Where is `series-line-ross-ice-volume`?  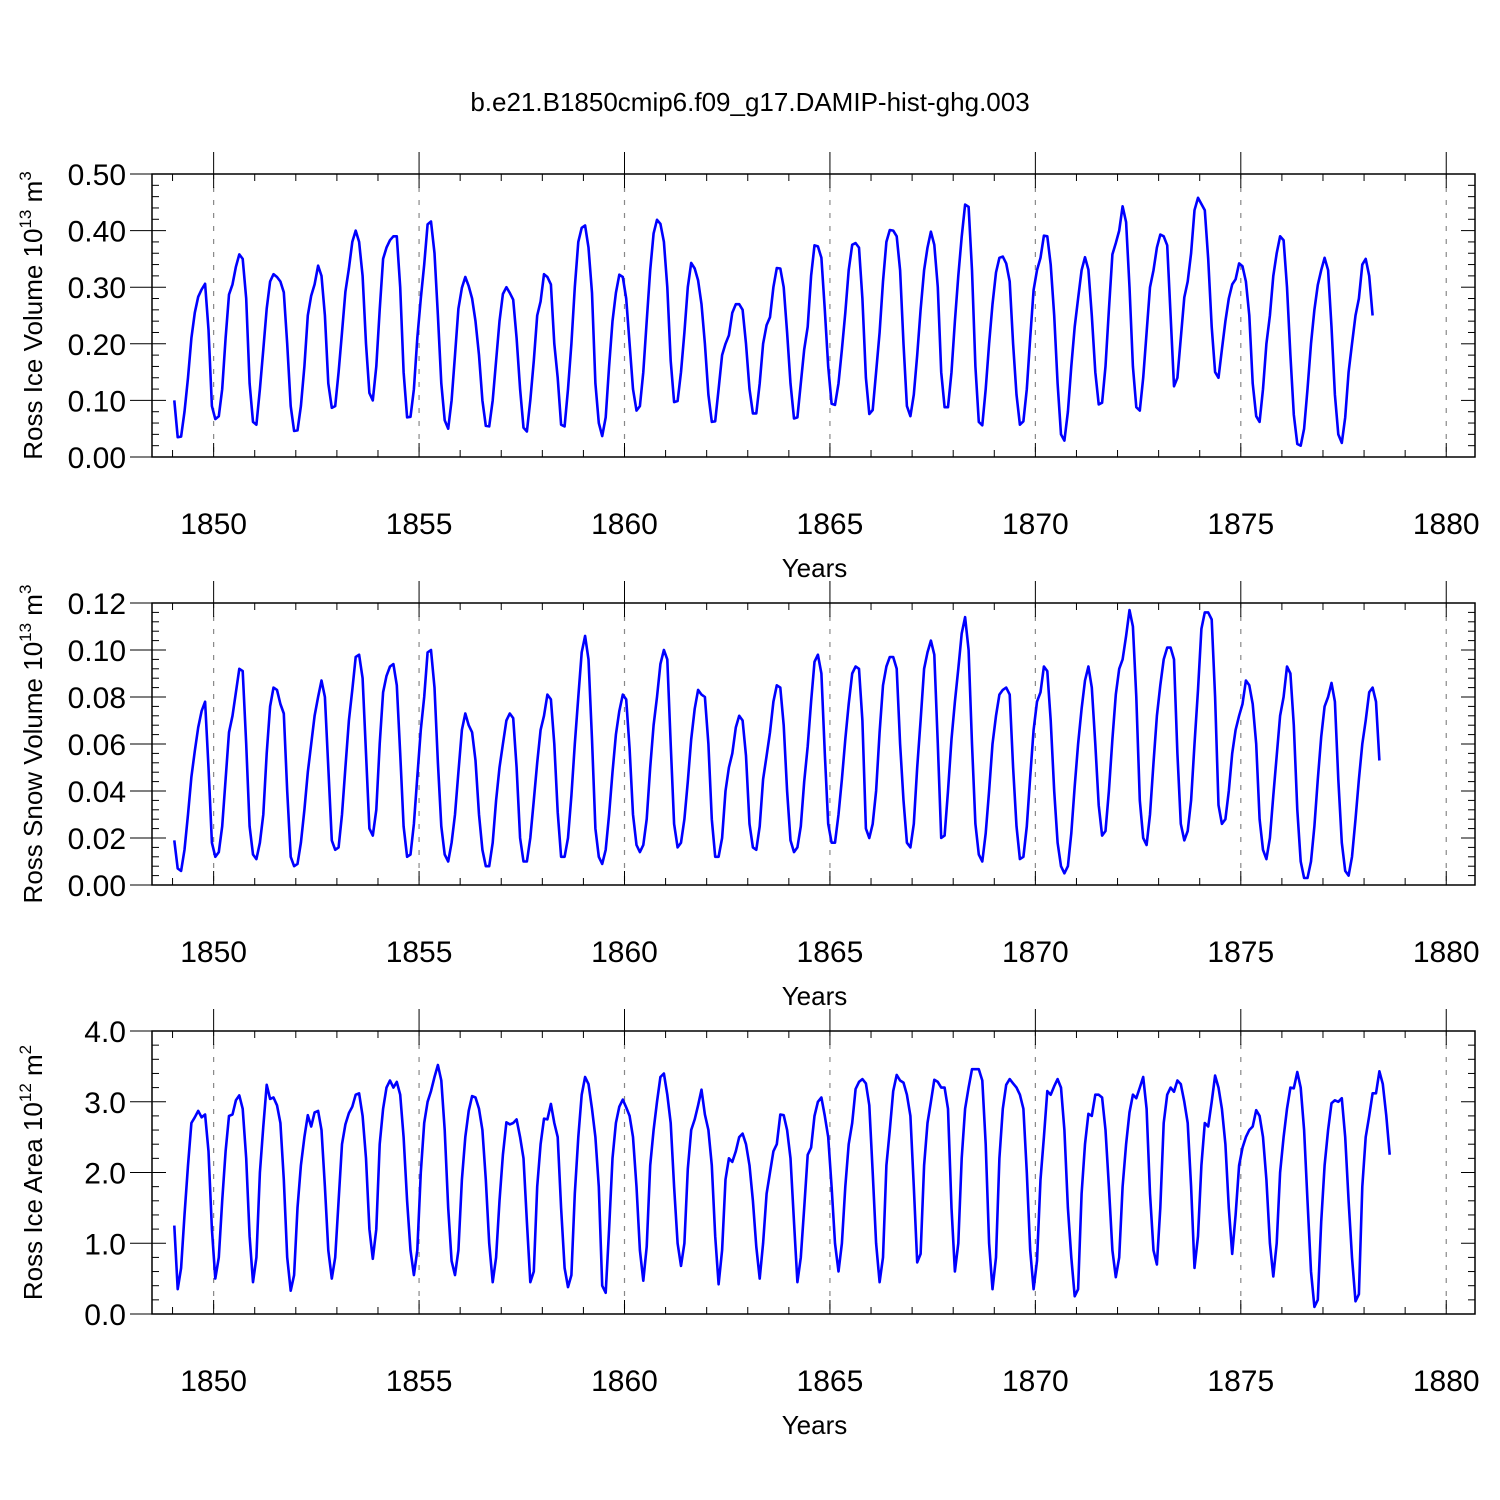 series-line-ross-ice-volume is located at coordinates (773, 322).